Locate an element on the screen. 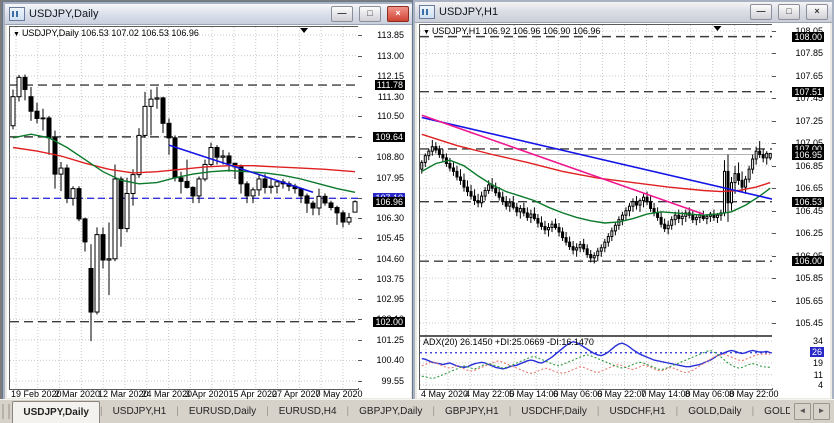 This screenshot has height=423, width=834. adx-indicator-panel is located at coordinates (596, 363).